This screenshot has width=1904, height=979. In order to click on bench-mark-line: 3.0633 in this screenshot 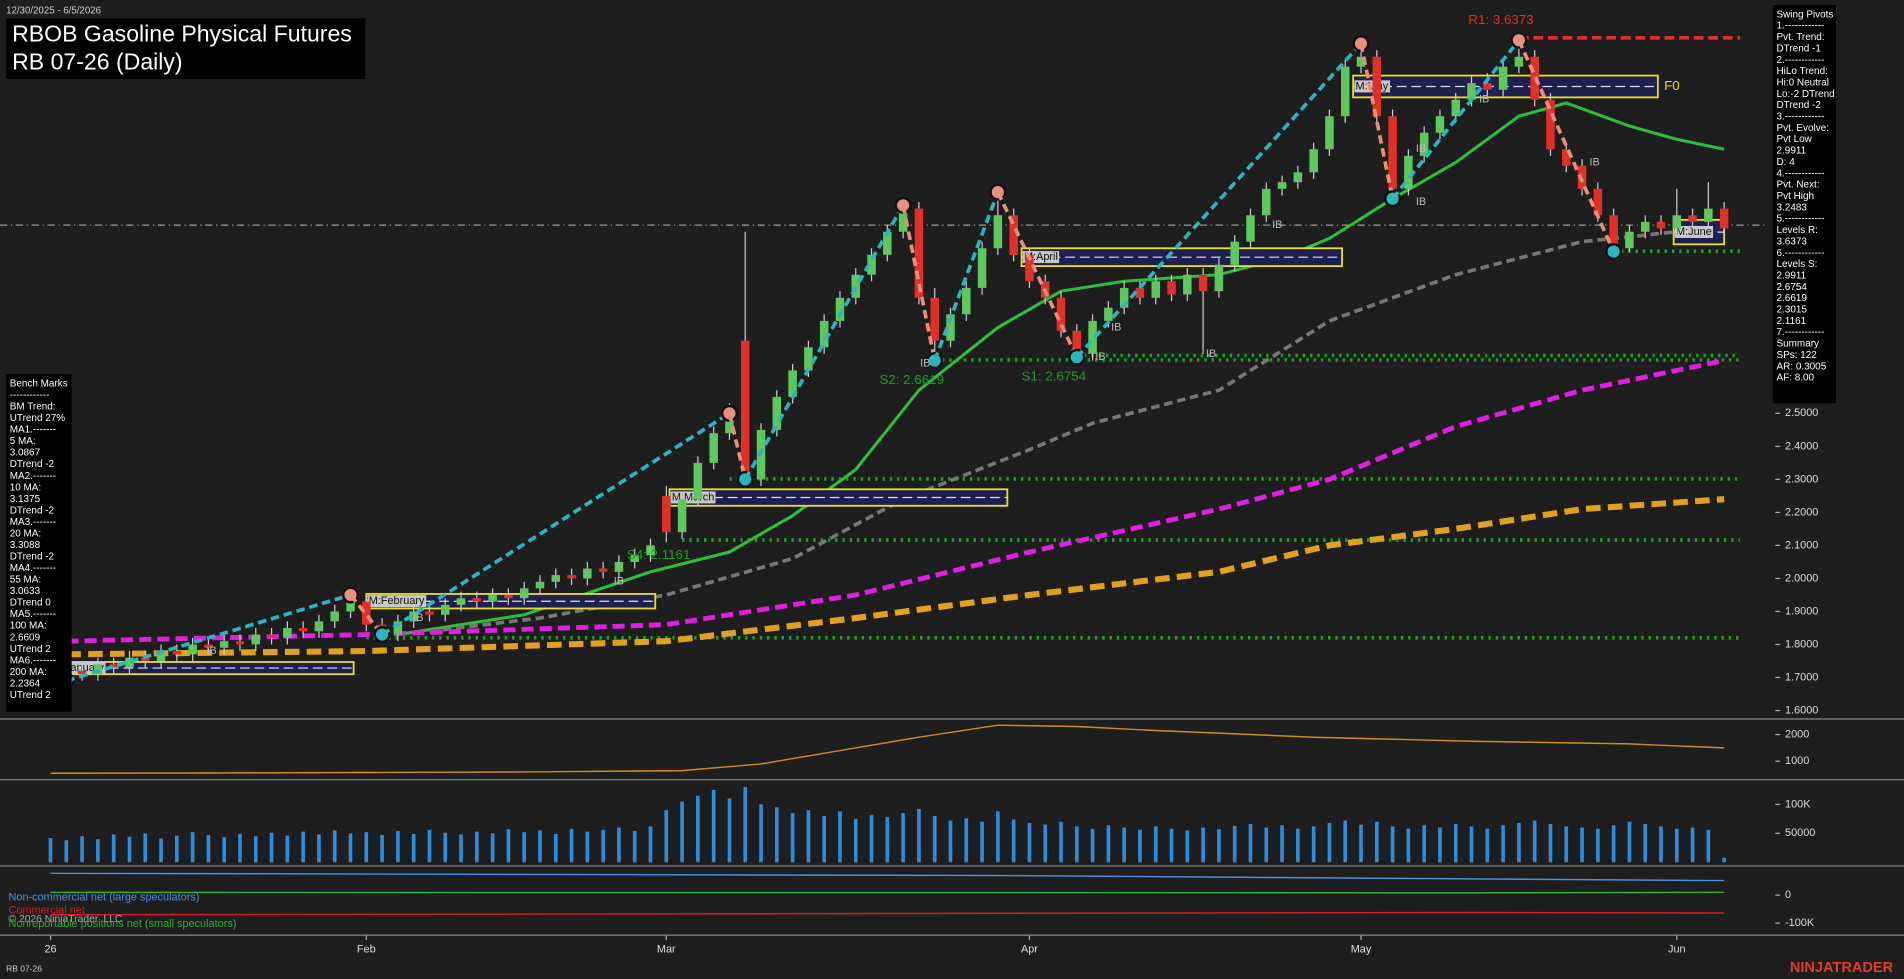, I will do `click(25, 591)`.